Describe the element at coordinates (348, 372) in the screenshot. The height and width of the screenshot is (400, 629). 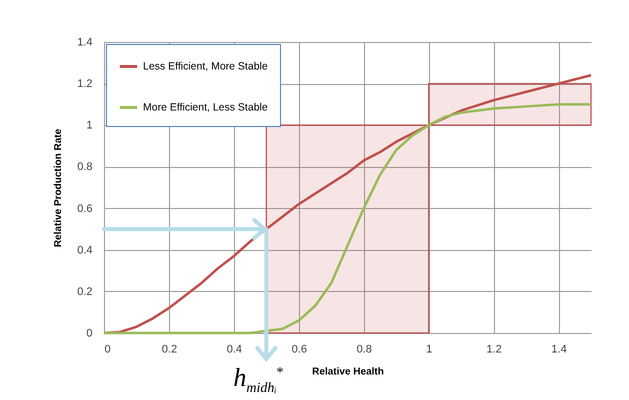
I see `x-axis-title: Relative Health` at that location.